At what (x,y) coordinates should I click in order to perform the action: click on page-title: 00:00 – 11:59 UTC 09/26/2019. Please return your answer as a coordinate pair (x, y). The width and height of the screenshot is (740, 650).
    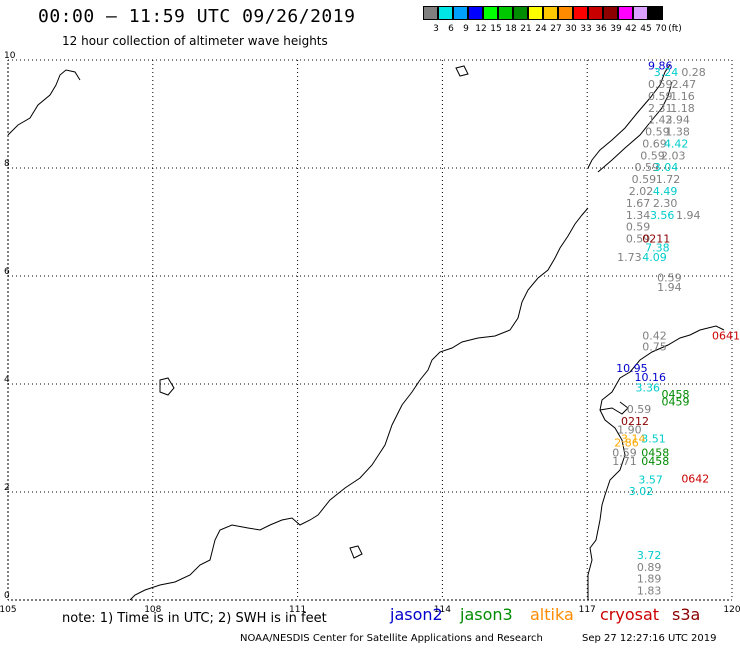
    Looking at the image, I should click on (197, 16).